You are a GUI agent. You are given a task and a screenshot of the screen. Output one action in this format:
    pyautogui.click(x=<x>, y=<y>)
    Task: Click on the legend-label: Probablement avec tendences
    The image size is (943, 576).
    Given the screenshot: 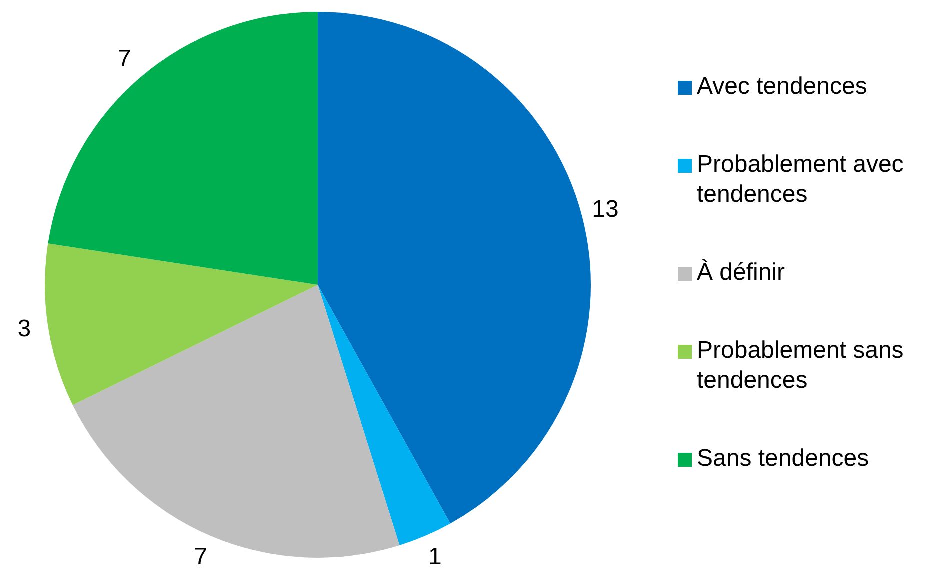 What is the action you would take?
    pyautogui.click(x=801, y=180)
    